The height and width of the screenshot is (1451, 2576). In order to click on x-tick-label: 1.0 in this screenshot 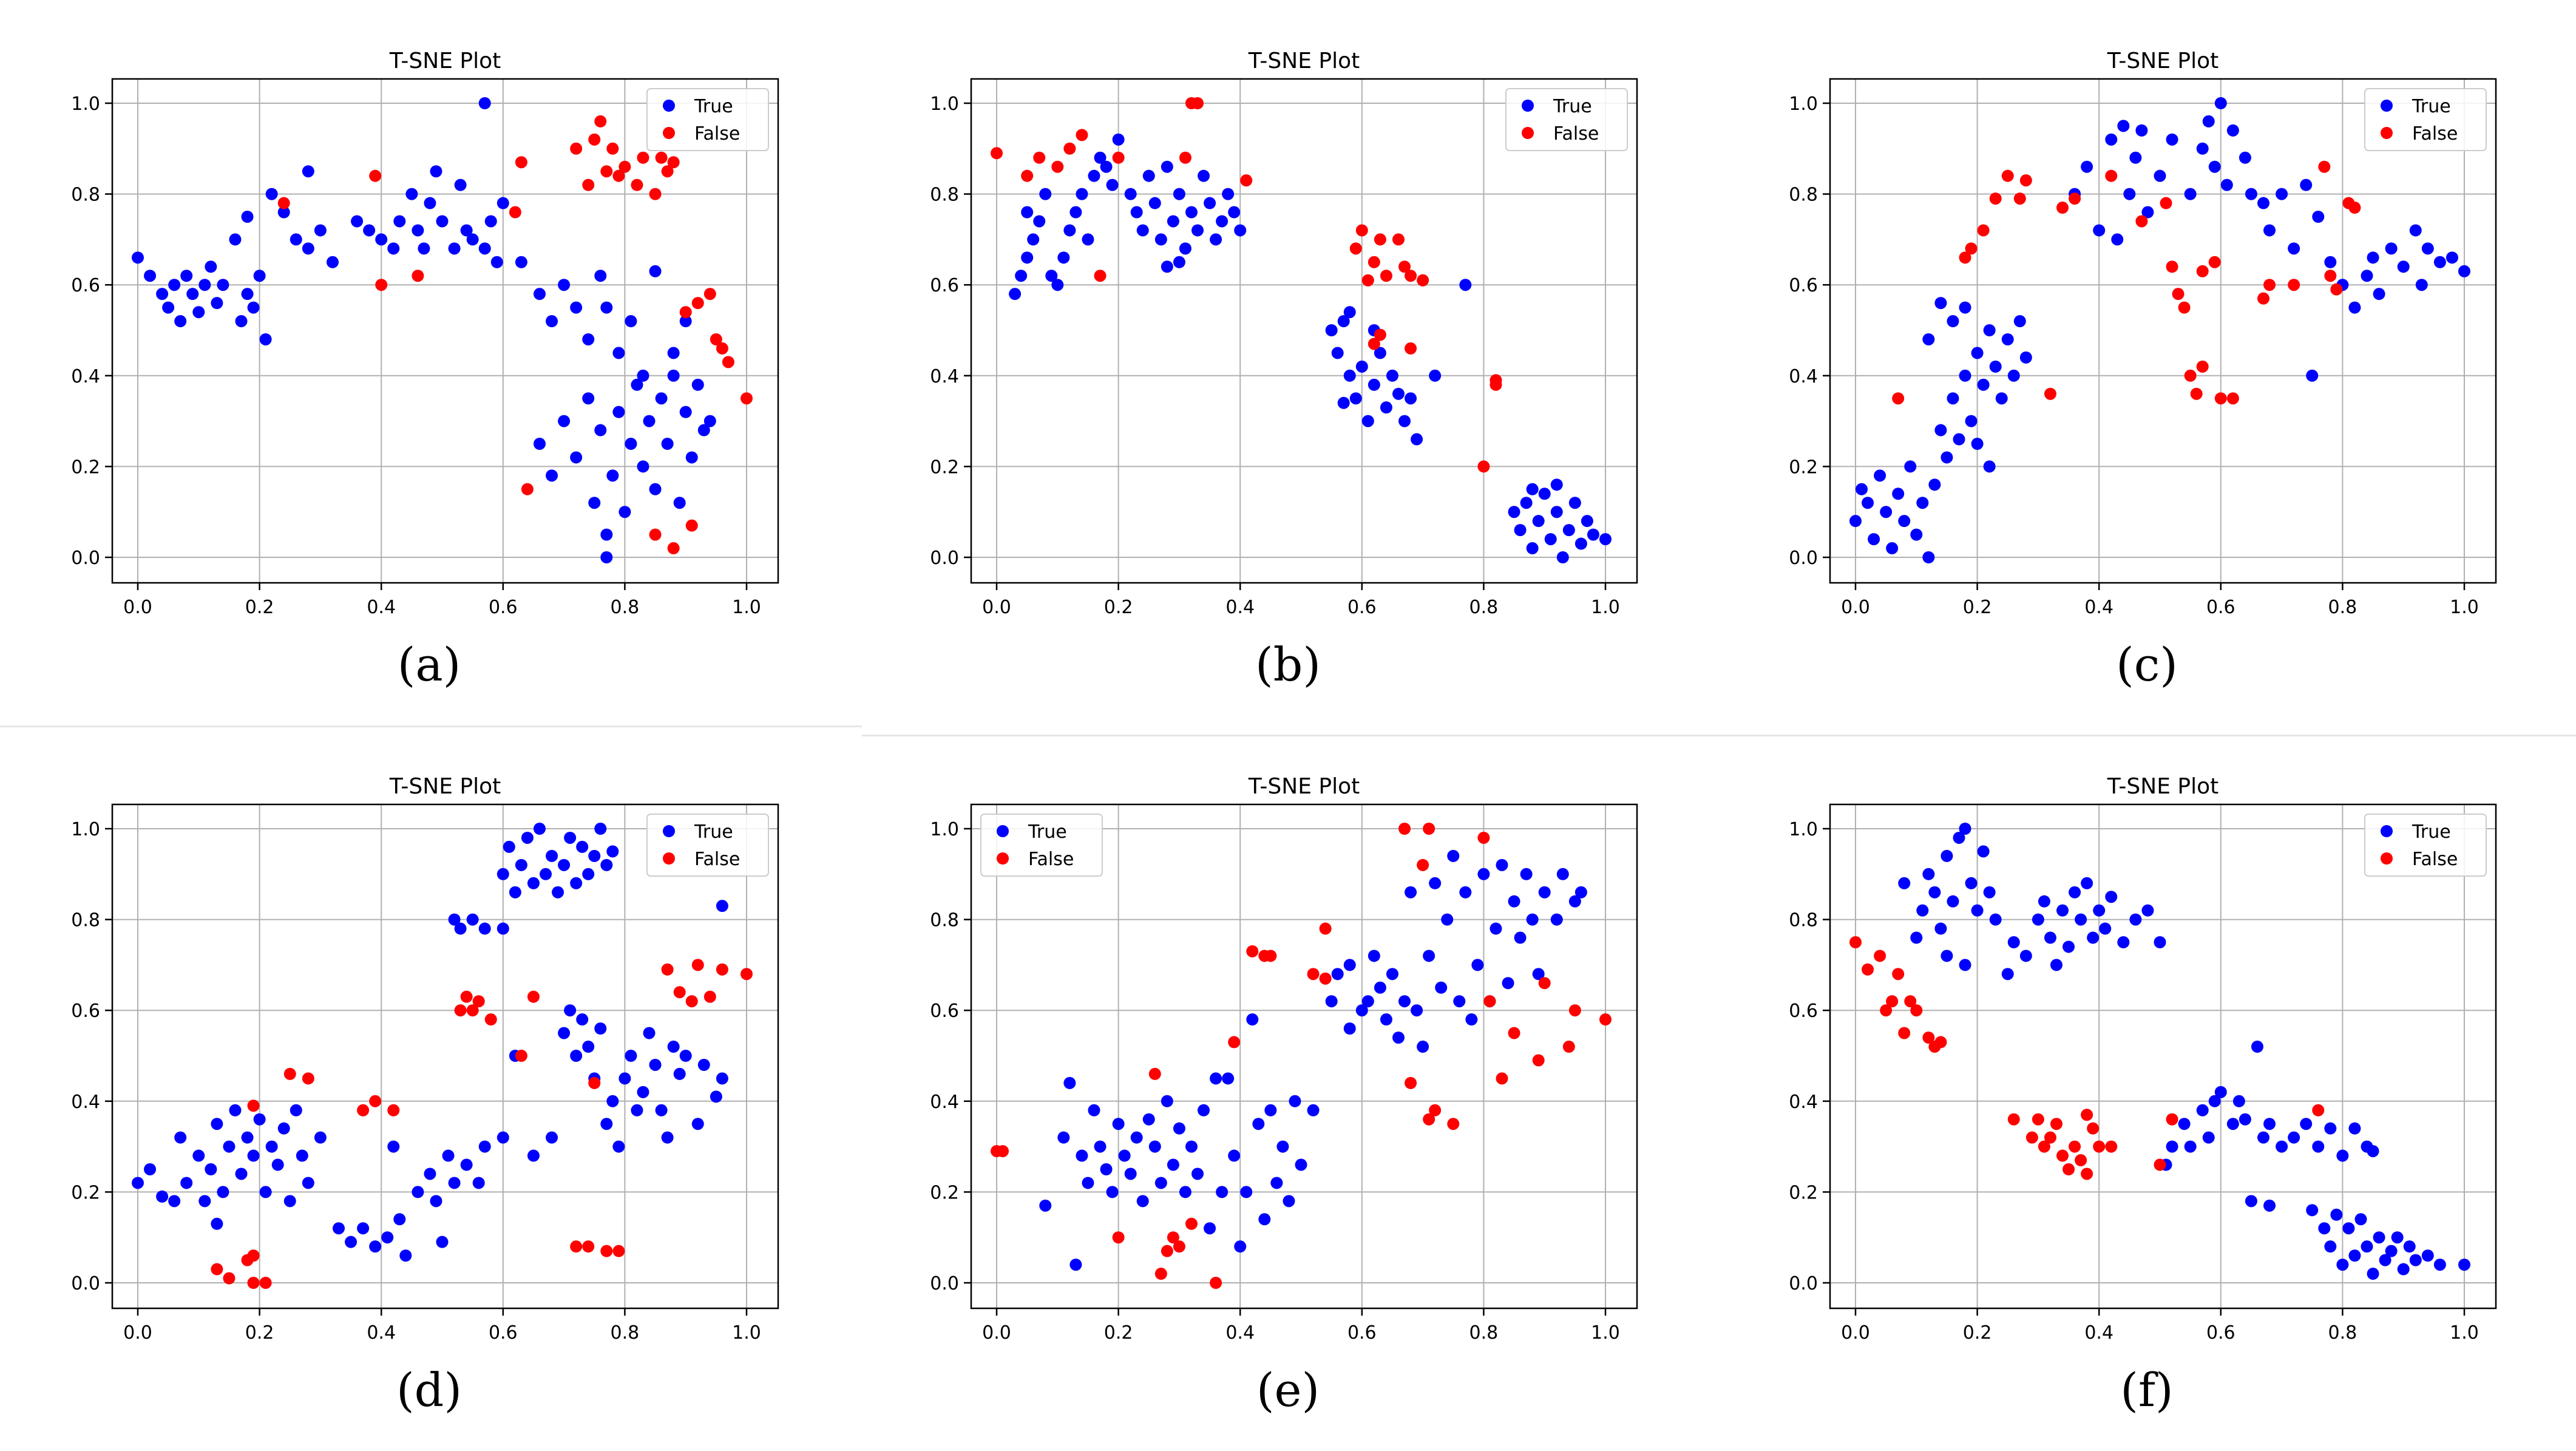, I will do `click(747, 1333)`.